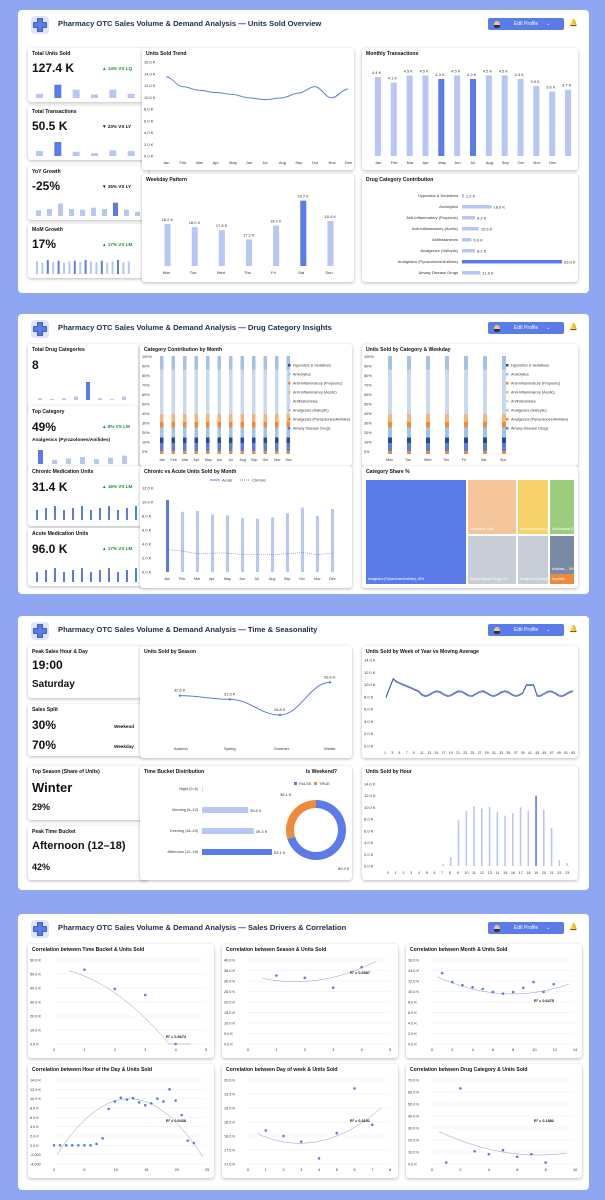 This screenshot has height=1200, width=605. What do you see at coordinates (368, 405) in the screenshot?
I see `y-tick-label: 50%` at bounding box center [368, 405].